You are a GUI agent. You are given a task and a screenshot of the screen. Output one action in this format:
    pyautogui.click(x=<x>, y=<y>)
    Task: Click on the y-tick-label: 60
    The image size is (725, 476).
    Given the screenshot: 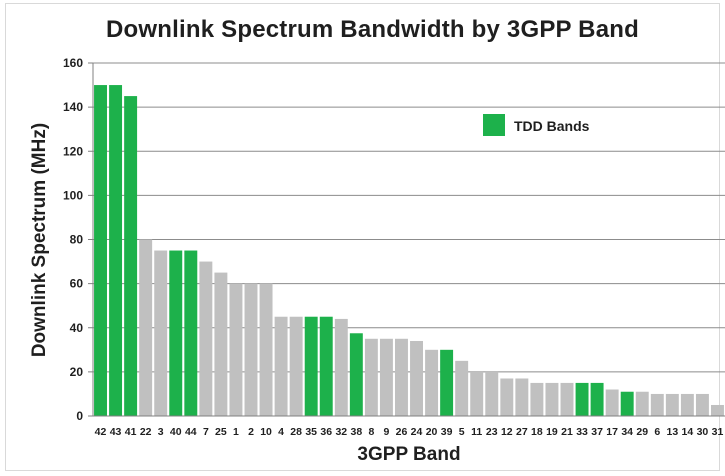 What is the action you would take?
    pyautogui.click(x=77, y=284)
    